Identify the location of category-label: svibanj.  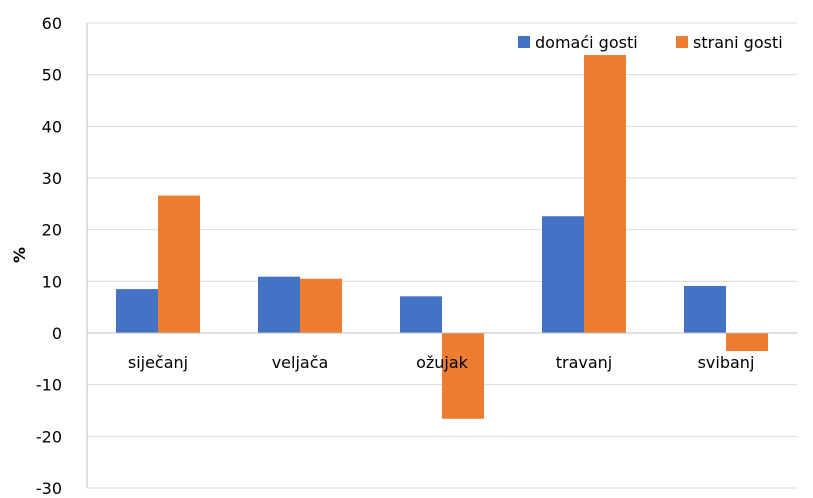
(726, 362).